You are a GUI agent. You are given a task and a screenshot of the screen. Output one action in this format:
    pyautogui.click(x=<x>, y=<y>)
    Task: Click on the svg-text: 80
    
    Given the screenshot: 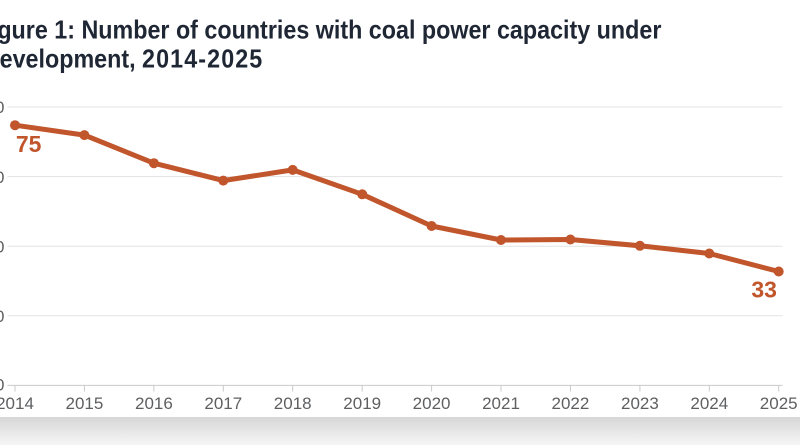 What is the action you would take?
    pyautogui.click(x=2, y=107)
    